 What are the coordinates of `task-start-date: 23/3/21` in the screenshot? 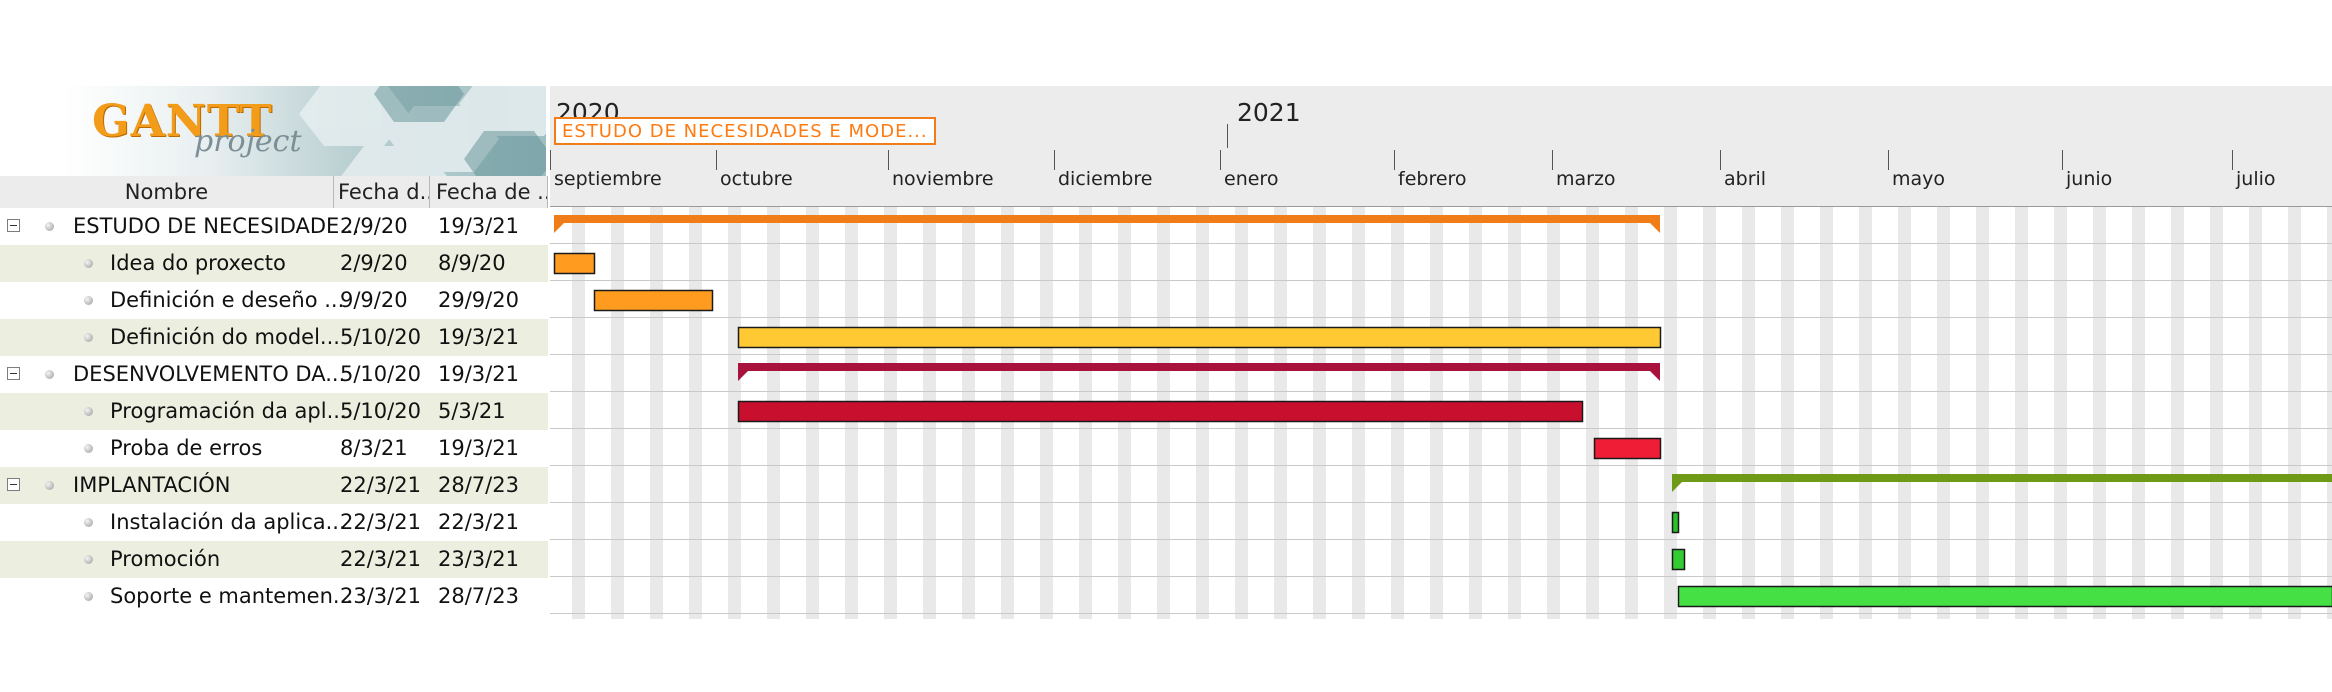 It's located at (380, 596).